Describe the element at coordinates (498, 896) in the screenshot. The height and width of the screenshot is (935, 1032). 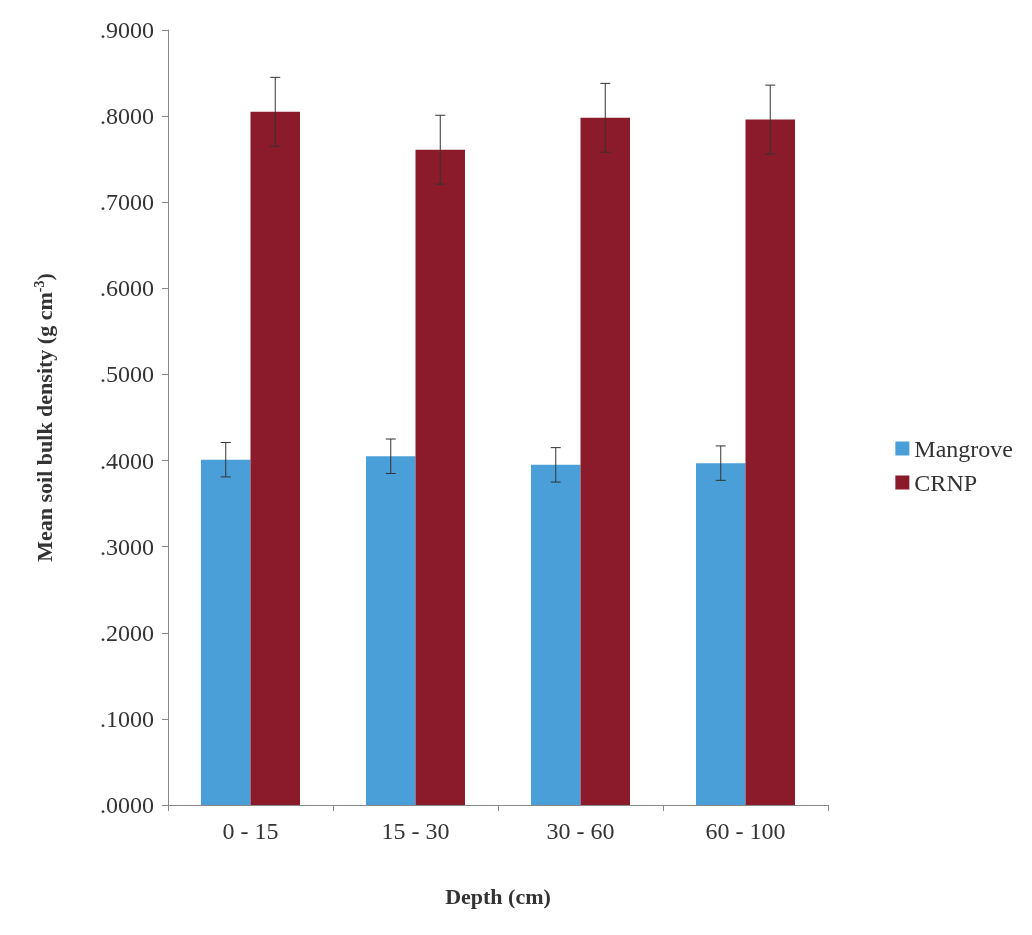
I see `x-axis-title: Depth (cm)` at that location.